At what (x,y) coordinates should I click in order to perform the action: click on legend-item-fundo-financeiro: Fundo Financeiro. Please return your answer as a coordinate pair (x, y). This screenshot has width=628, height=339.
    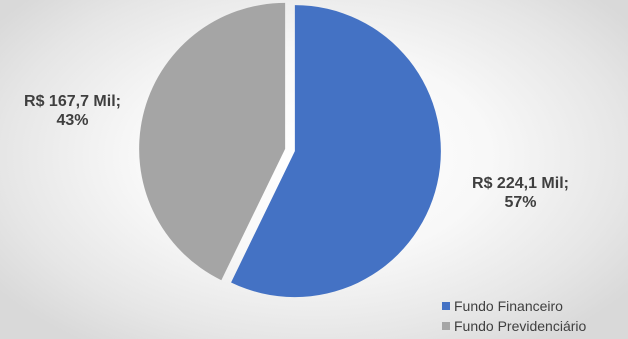
    Looking at the image, I should click on (514, 306).